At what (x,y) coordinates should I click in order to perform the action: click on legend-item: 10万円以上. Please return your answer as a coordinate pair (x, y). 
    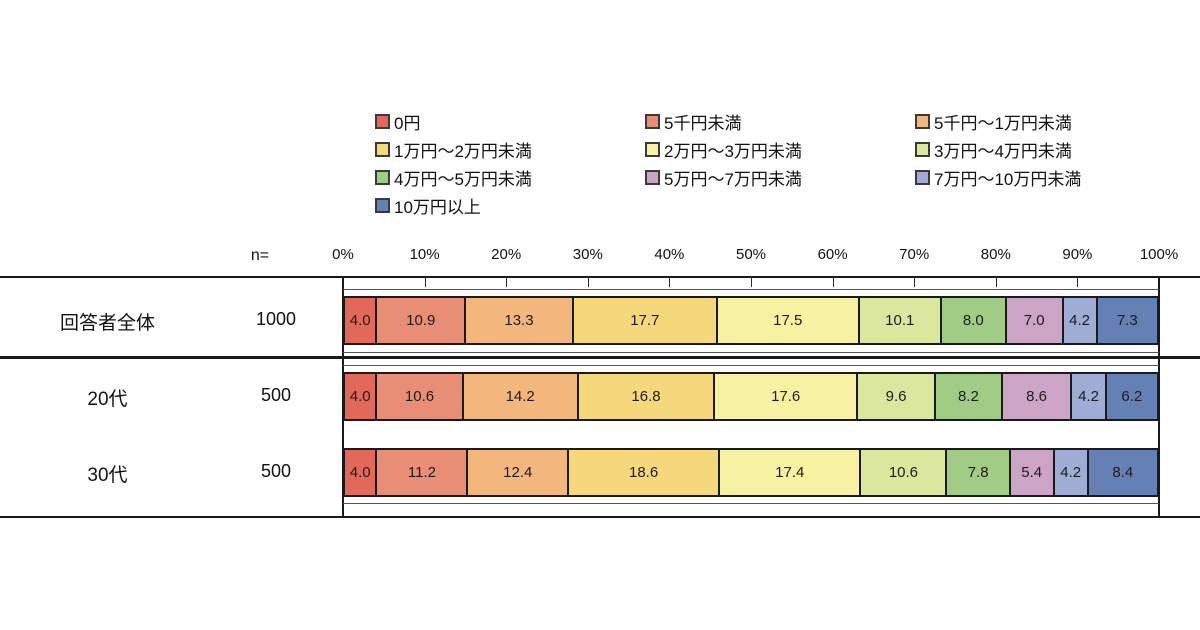
    Looking at the image, I should click on (510, 206).